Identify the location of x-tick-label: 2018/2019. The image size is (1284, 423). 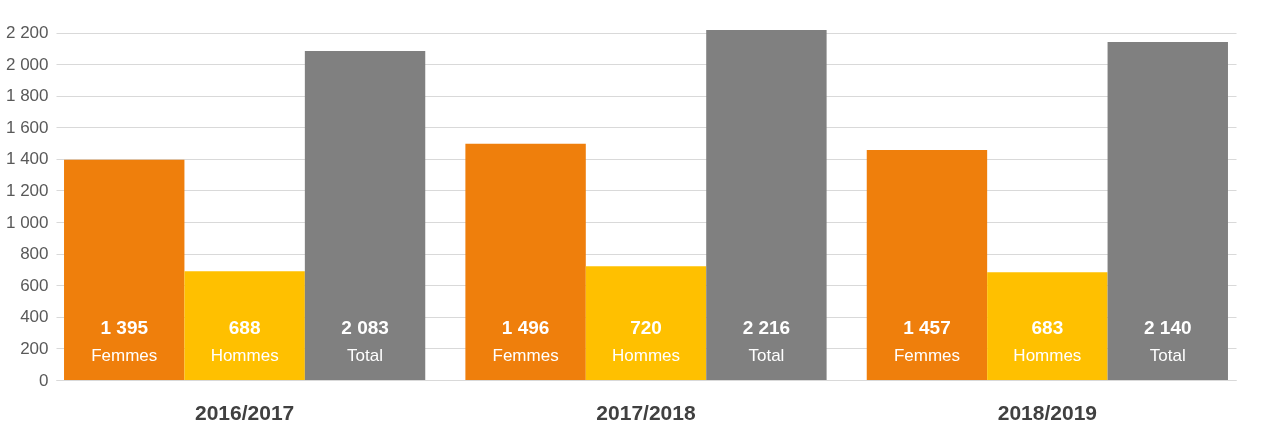
(1047, 411).